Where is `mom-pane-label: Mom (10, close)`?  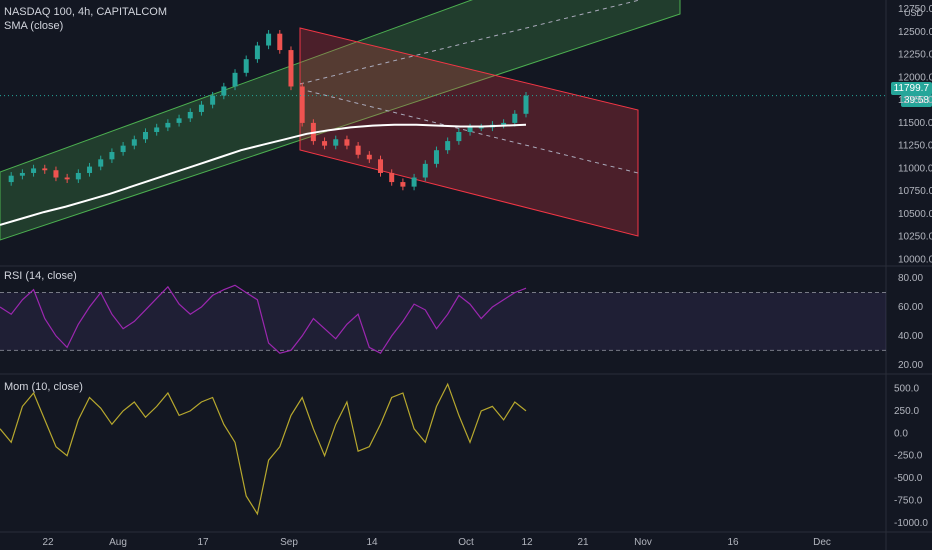
mom-pane-label: Mom (10, close) is located at coordinates (43, 387).